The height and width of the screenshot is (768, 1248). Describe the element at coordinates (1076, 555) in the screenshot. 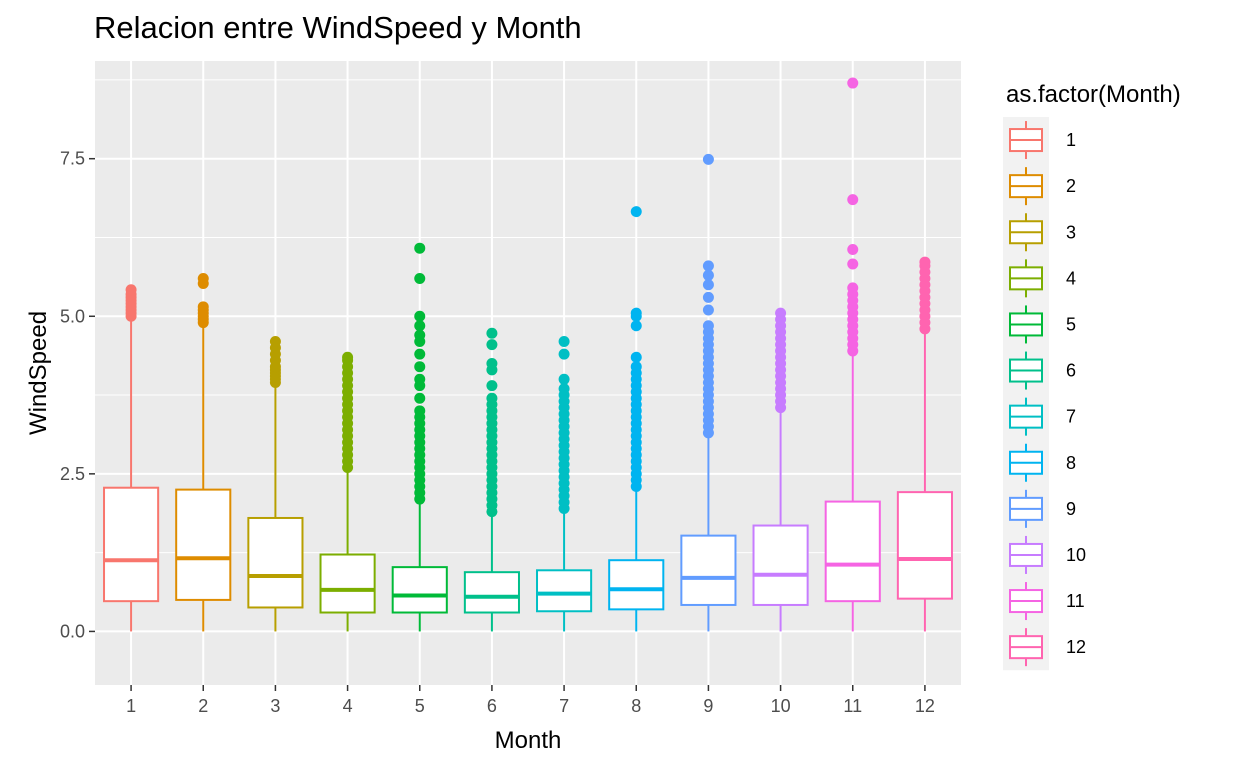

I see `legend-label: 10` at that location.